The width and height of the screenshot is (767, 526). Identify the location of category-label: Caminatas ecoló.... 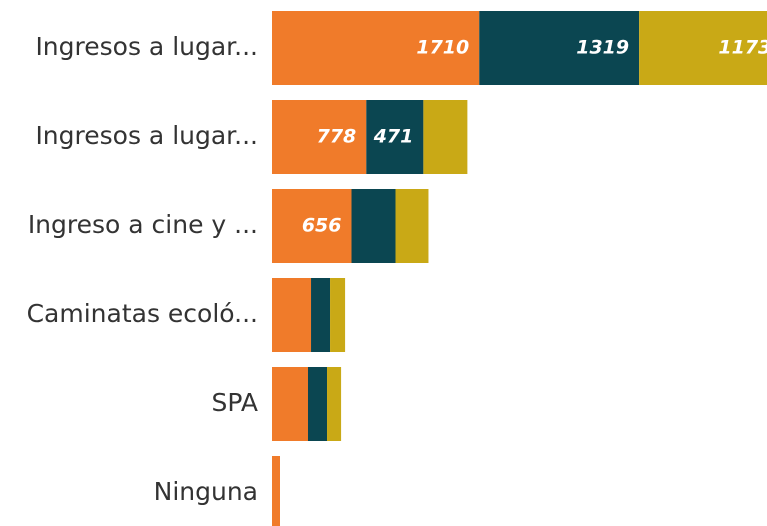
(142, 313).